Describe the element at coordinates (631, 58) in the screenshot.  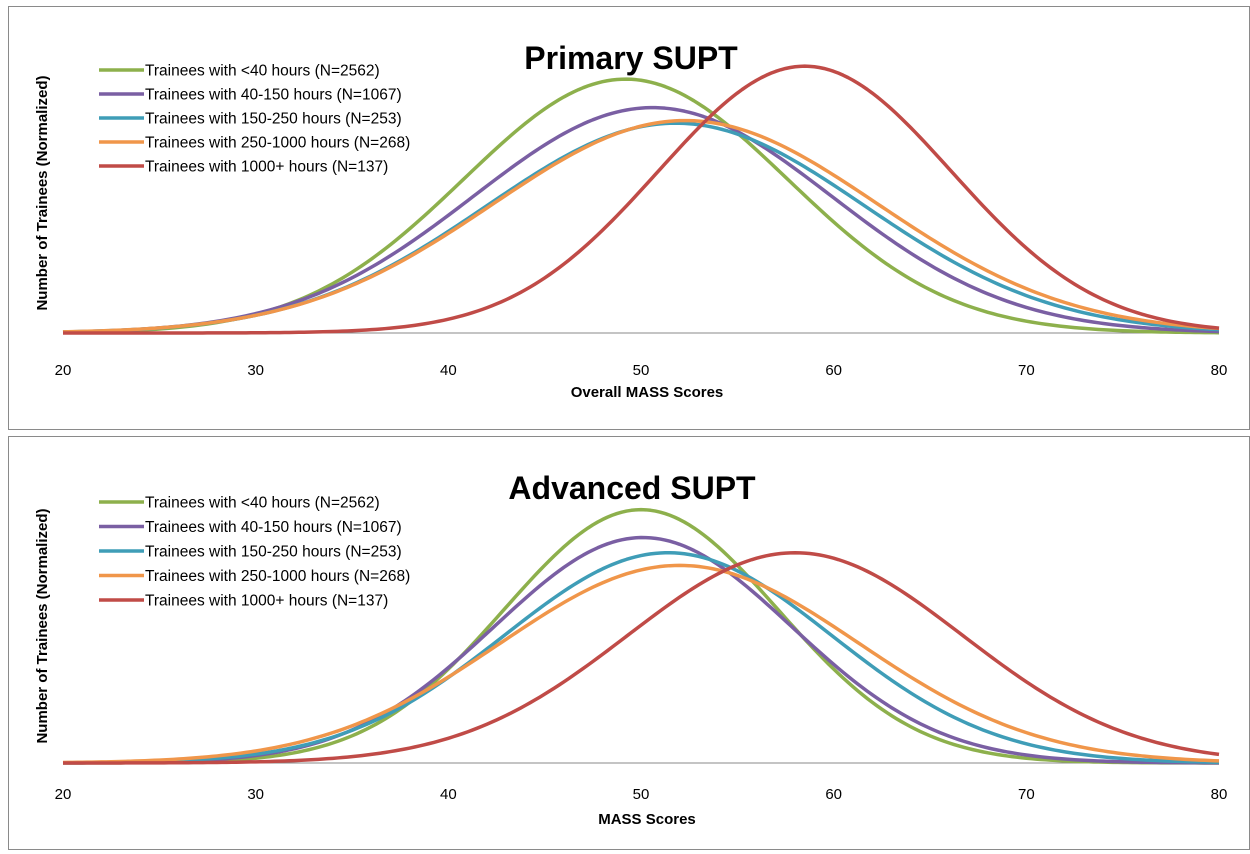
I see `chart-title: Primary SUPT` at that location.